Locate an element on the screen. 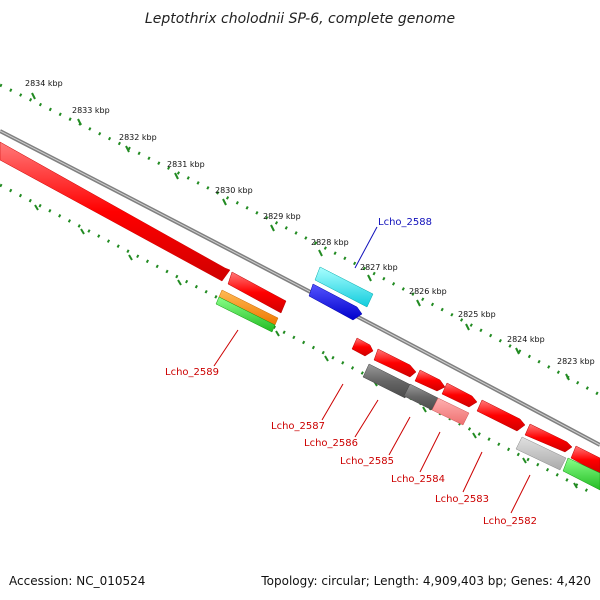 The height and width of the screenshot is (600, 600). gene-label-lcho-2586: Lcho_2586 is located at coordinates (331, 443).